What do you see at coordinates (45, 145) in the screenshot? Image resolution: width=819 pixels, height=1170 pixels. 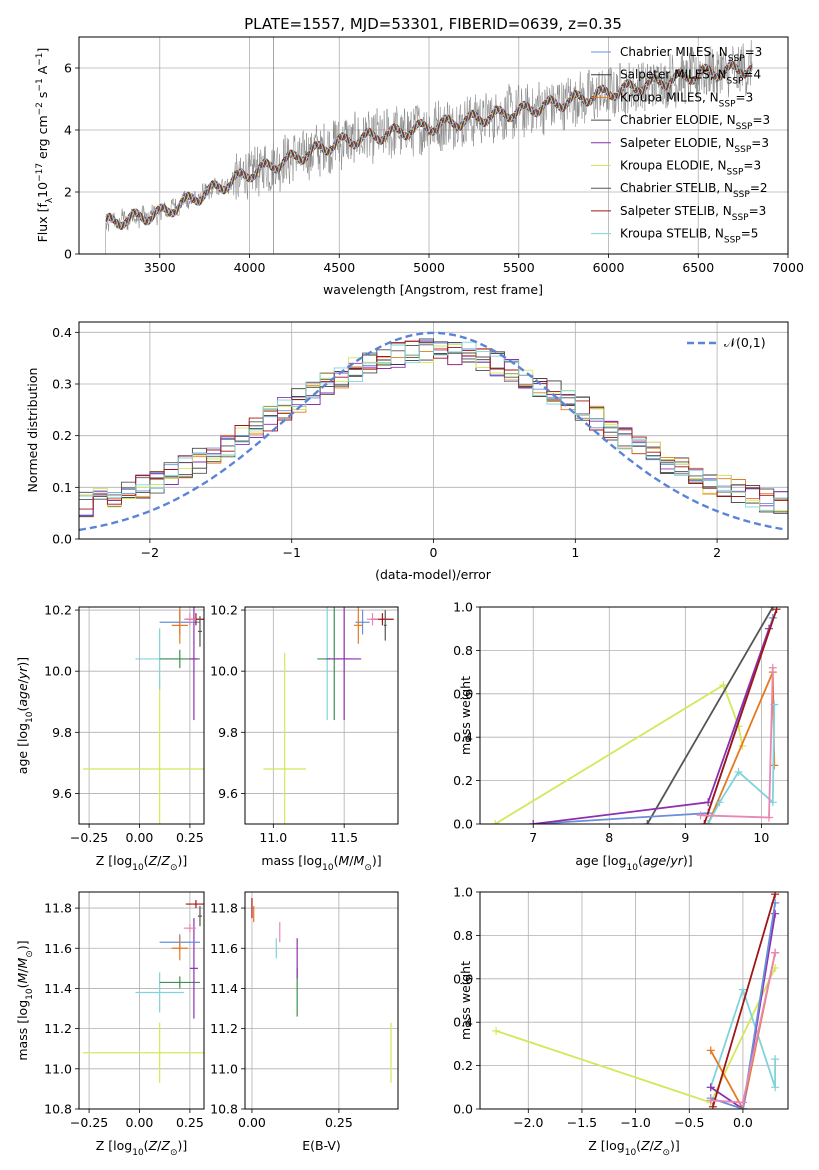 I see `y-axis-label: Flux [fλ10−17 erg cm−2 s−1 A−1]` at bounding box center [45, 145].